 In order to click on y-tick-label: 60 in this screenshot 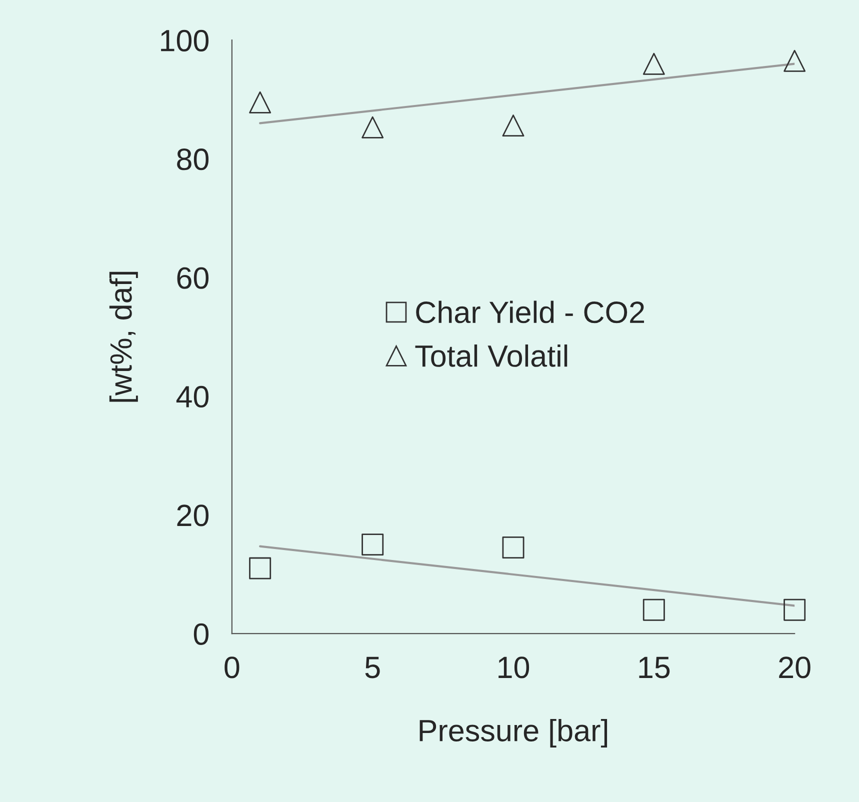, I will do `click(193, 278)`.